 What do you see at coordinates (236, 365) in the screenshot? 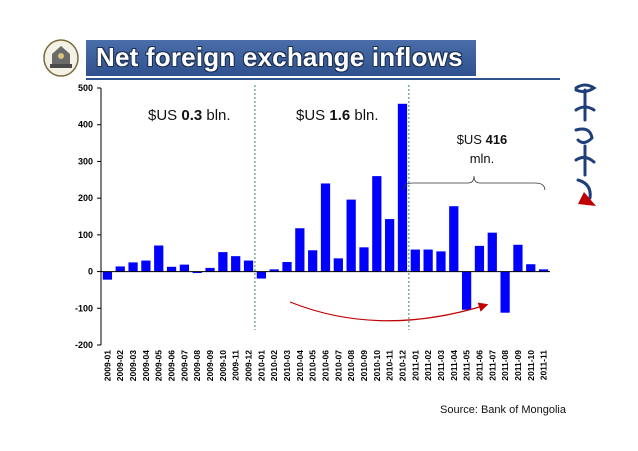
I see `x-tick-label: 2009-11` at bounding box center [236, 365].